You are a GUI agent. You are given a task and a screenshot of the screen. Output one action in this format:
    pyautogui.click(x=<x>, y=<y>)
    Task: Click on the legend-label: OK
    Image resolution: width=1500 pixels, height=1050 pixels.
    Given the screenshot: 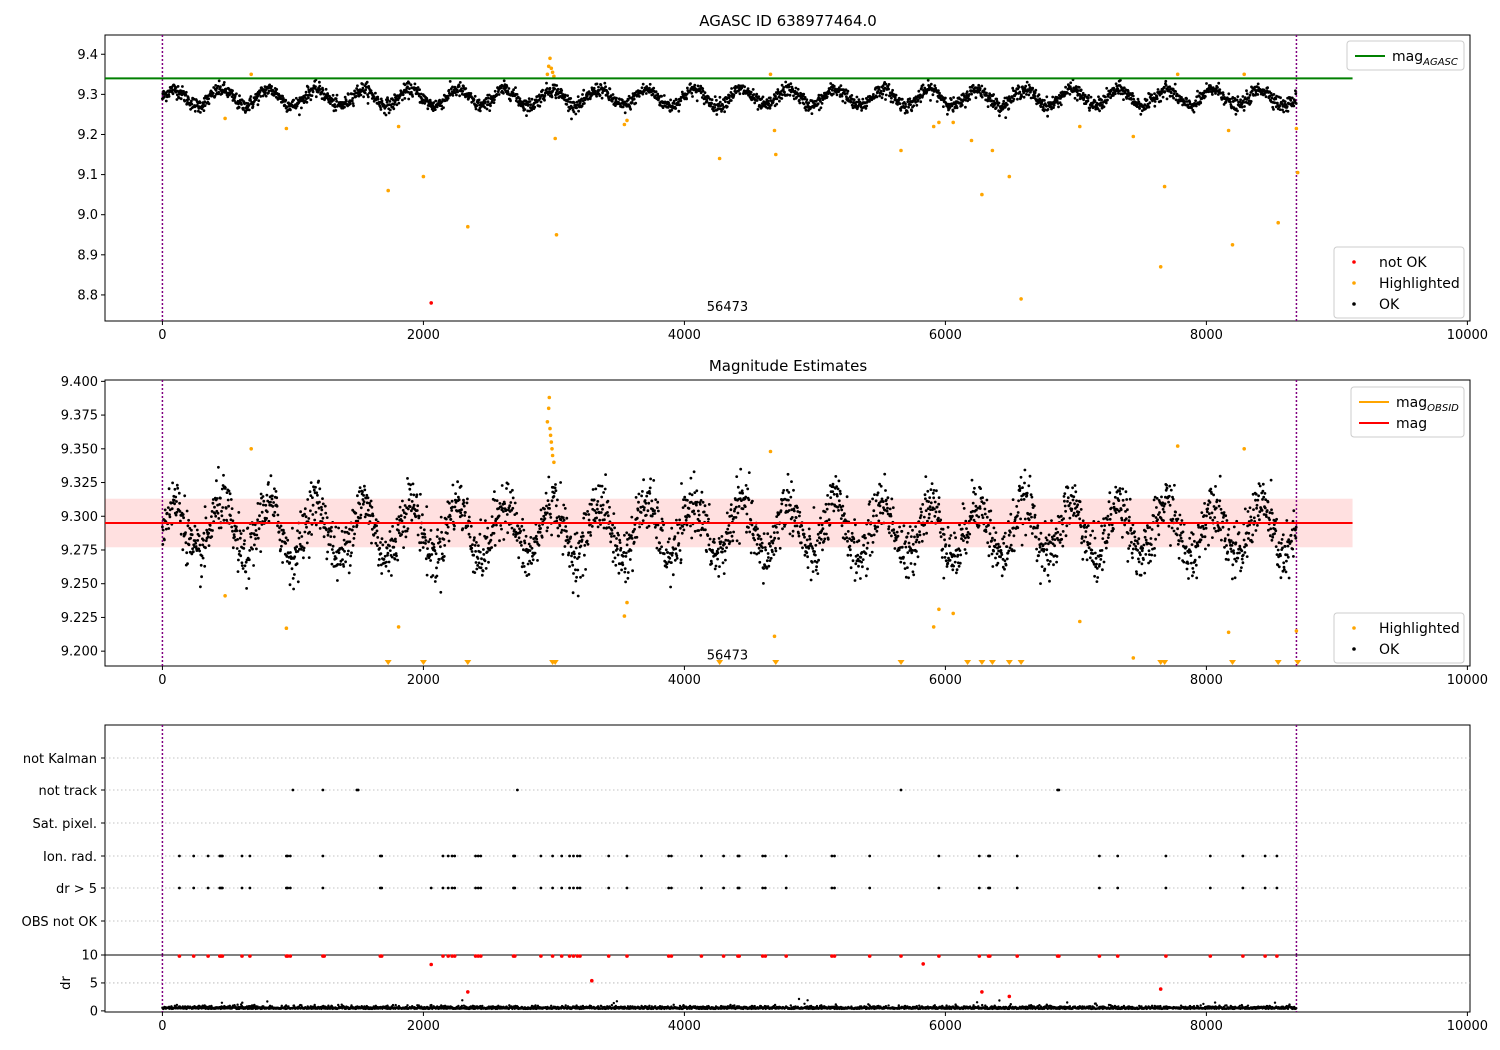 What is the action you would take?
    pyautogui.click(x=1389, y=305)
    